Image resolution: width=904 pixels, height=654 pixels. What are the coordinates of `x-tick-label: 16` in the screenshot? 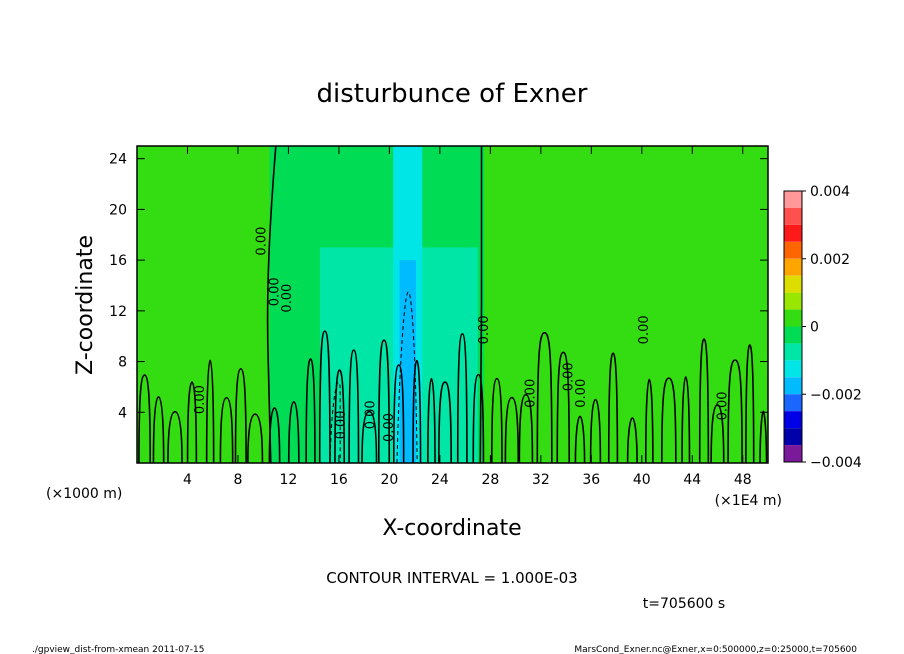 It's located at (339, 480).